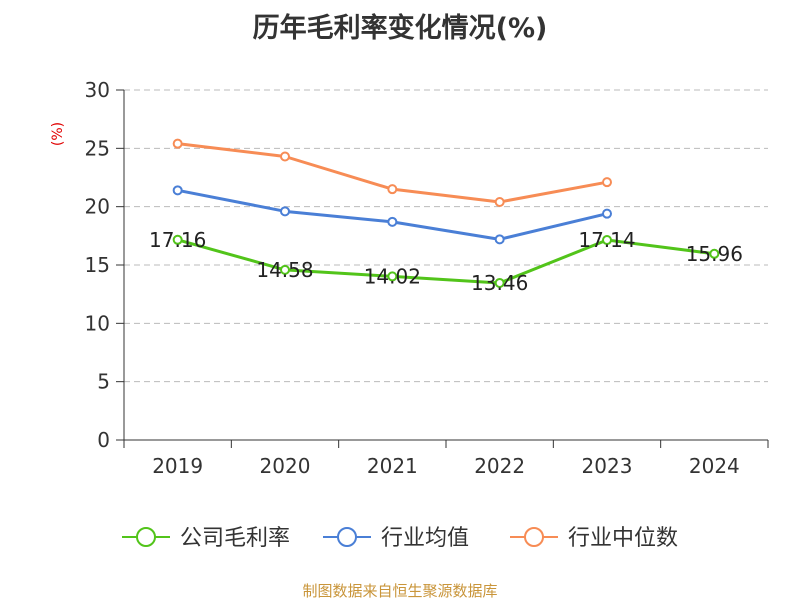  Describe the element at coordinates (97, 90) in the screenshot. I see `y-tick-label: 30` at that location.